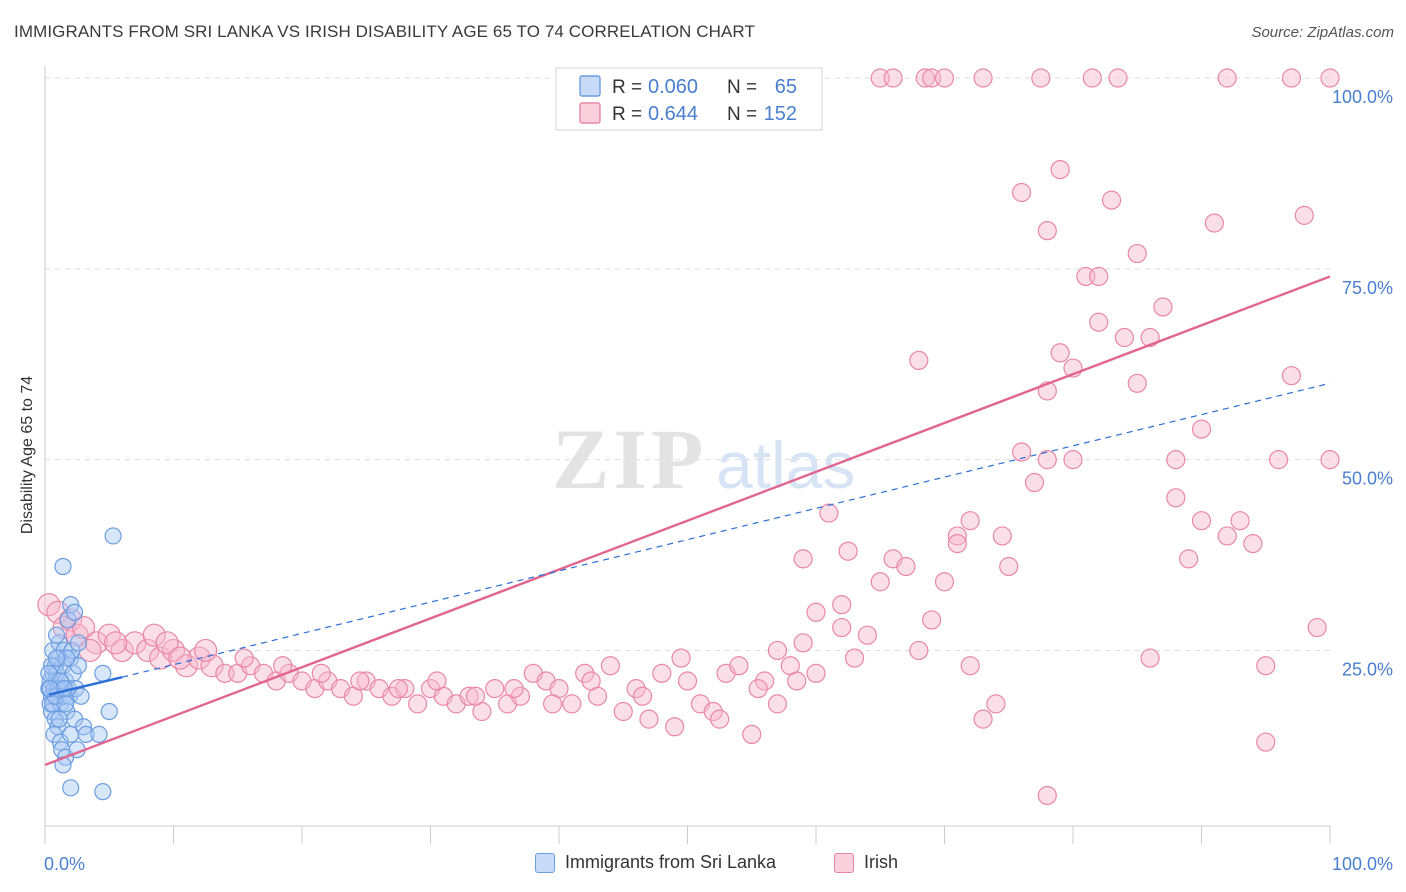 The height and width of the screenshot is (892, 1406). I want to click on x-tick-label: 100.0%, so click(1362, 864).